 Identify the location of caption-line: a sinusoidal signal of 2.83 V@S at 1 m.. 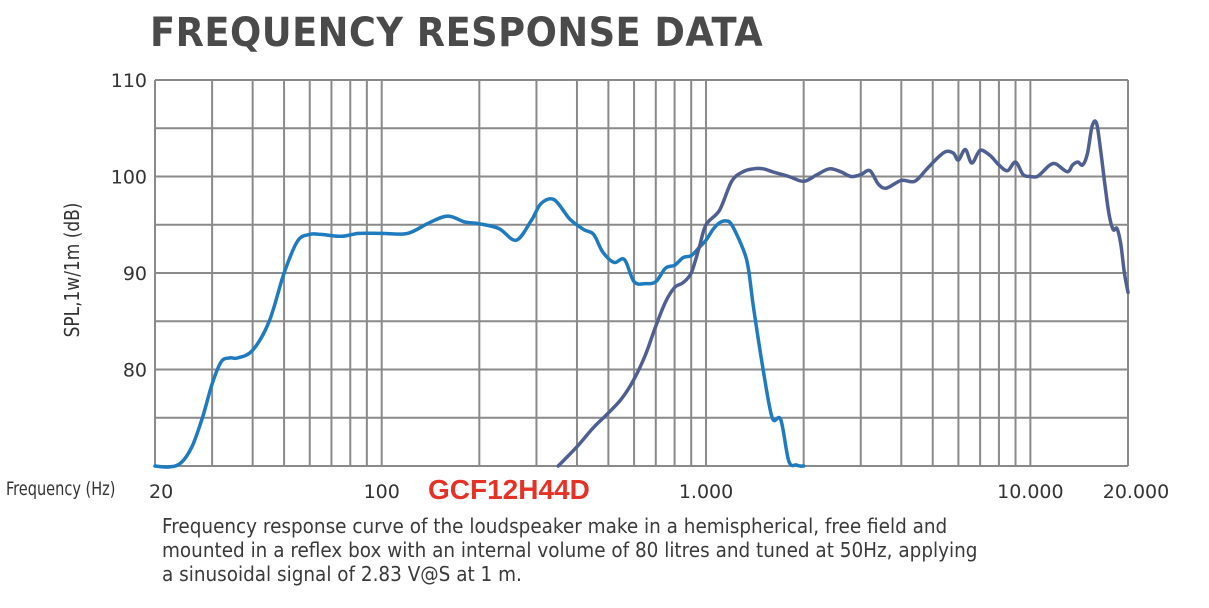
(342, 574).